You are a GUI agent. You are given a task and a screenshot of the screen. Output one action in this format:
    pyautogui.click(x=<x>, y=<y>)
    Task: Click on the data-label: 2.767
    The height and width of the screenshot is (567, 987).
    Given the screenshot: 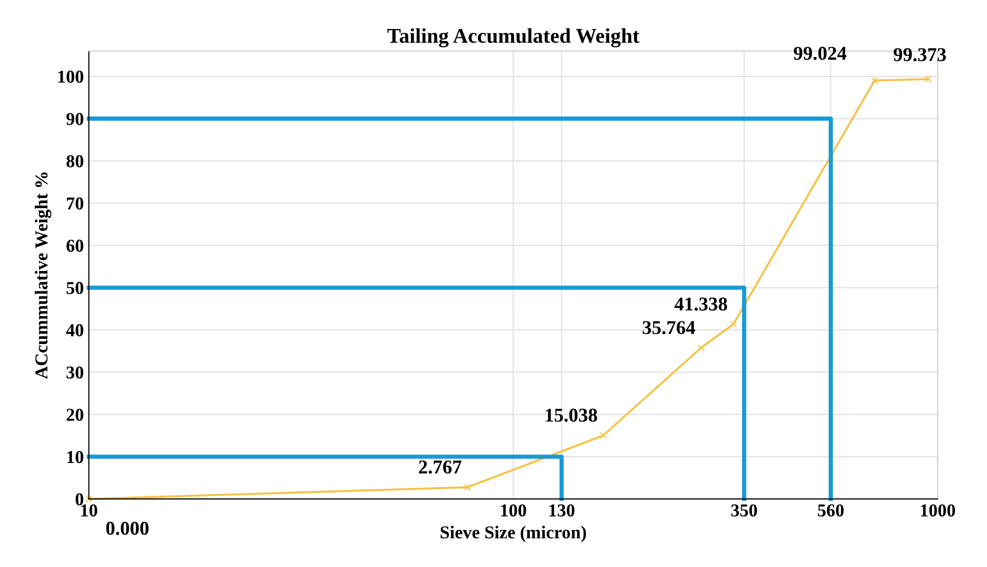 What is the action you would take?
    pyautogui.click(x=440, y=467)
    